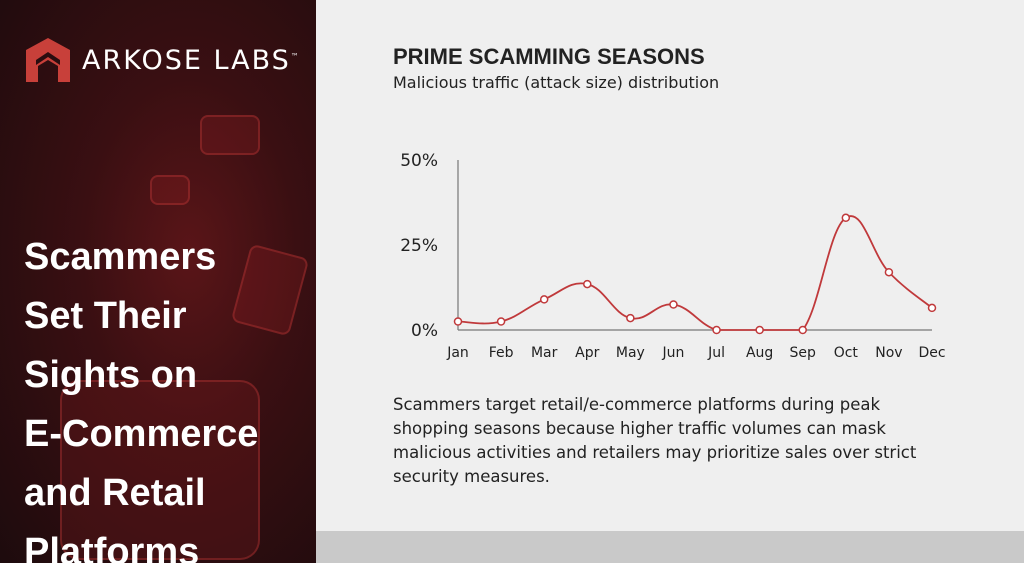 This screenshot has width=1024, height=563. What do you see at coordinates (716, 353) in the screenshot?
I see `x-tick-label: Jul` at bounding box center [716, 353].